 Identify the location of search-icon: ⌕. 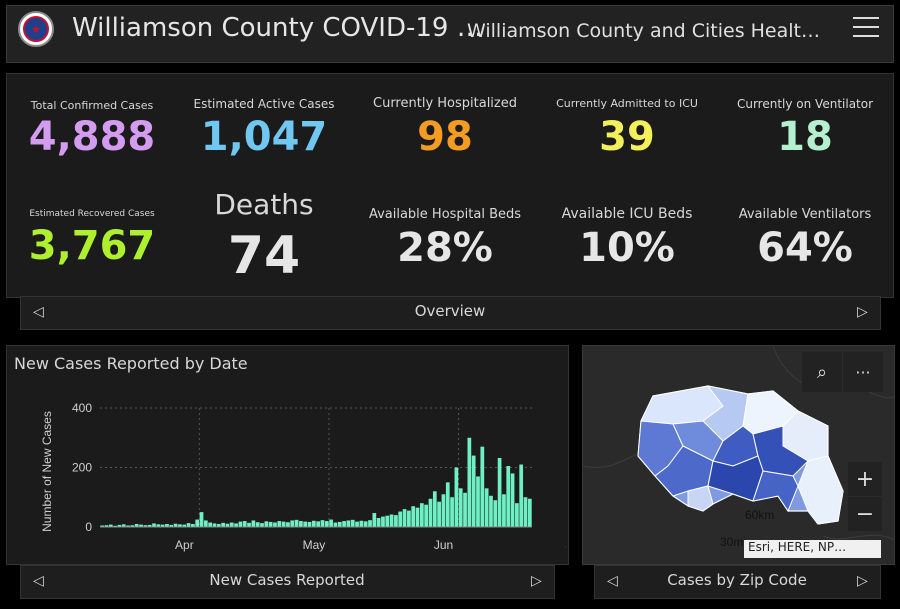
(822, 372).